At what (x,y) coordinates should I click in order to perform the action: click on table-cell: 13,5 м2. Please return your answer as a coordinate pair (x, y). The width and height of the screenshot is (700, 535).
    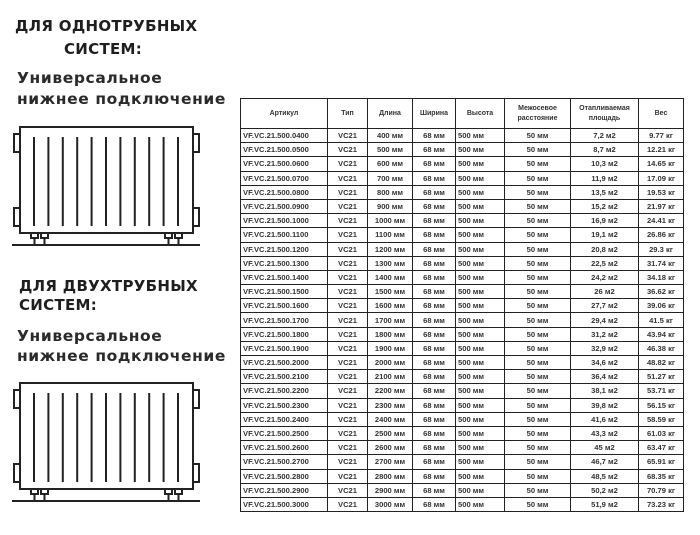
    Looking at the image, I should click on (604, 192).